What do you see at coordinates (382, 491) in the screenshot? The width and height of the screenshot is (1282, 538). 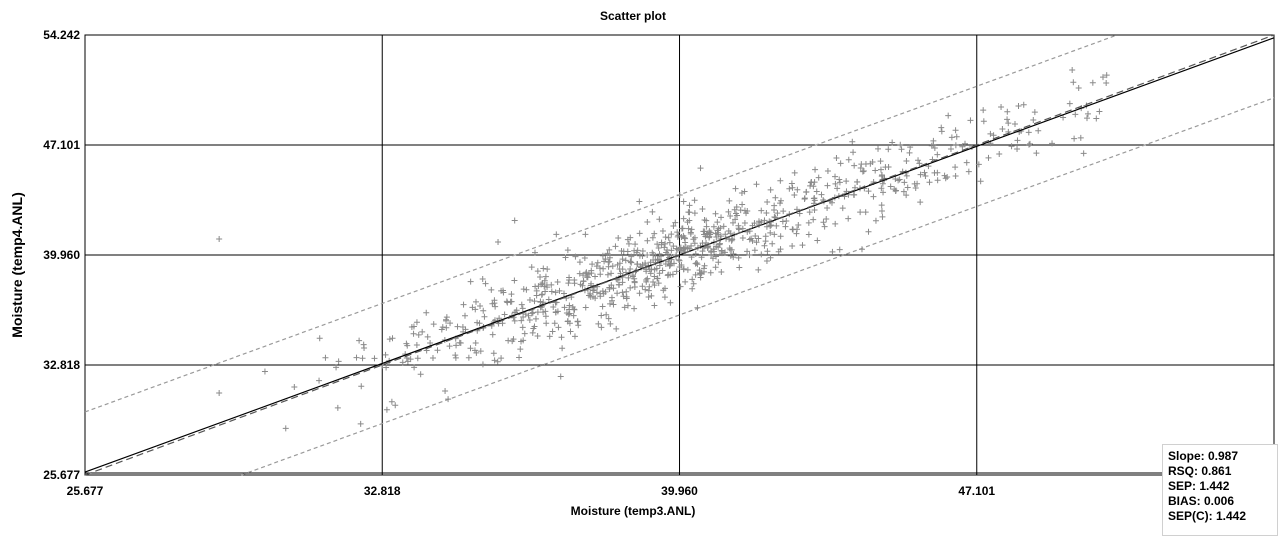 I see `x-tick-label: 32.818` at bounding box center [382, 491].